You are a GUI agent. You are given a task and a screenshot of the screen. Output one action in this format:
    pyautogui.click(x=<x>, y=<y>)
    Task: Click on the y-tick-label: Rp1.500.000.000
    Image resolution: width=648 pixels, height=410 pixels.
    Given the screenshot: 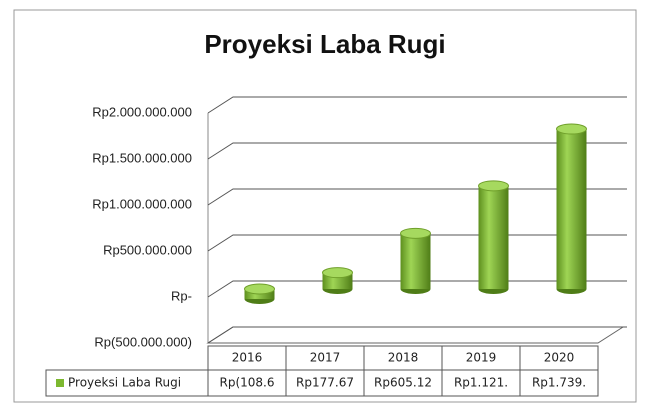 What is the action you would take?
    pyautogui.click(x=142, y=157)
    